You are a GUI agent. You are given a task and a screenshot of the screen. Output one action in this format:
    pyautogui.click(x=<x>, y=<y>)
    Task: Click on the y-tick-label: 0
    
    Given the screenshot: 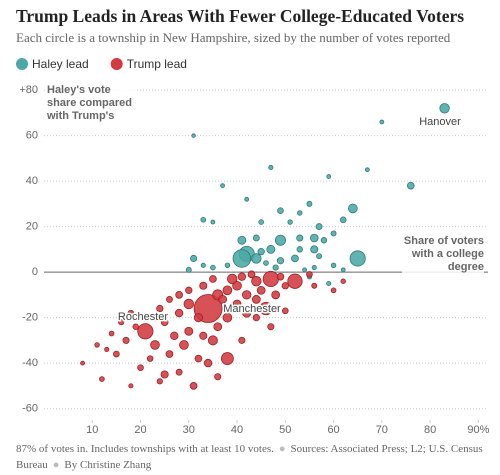 What is the action you would take?
    pyautogui.click(x=35, y=272)
    